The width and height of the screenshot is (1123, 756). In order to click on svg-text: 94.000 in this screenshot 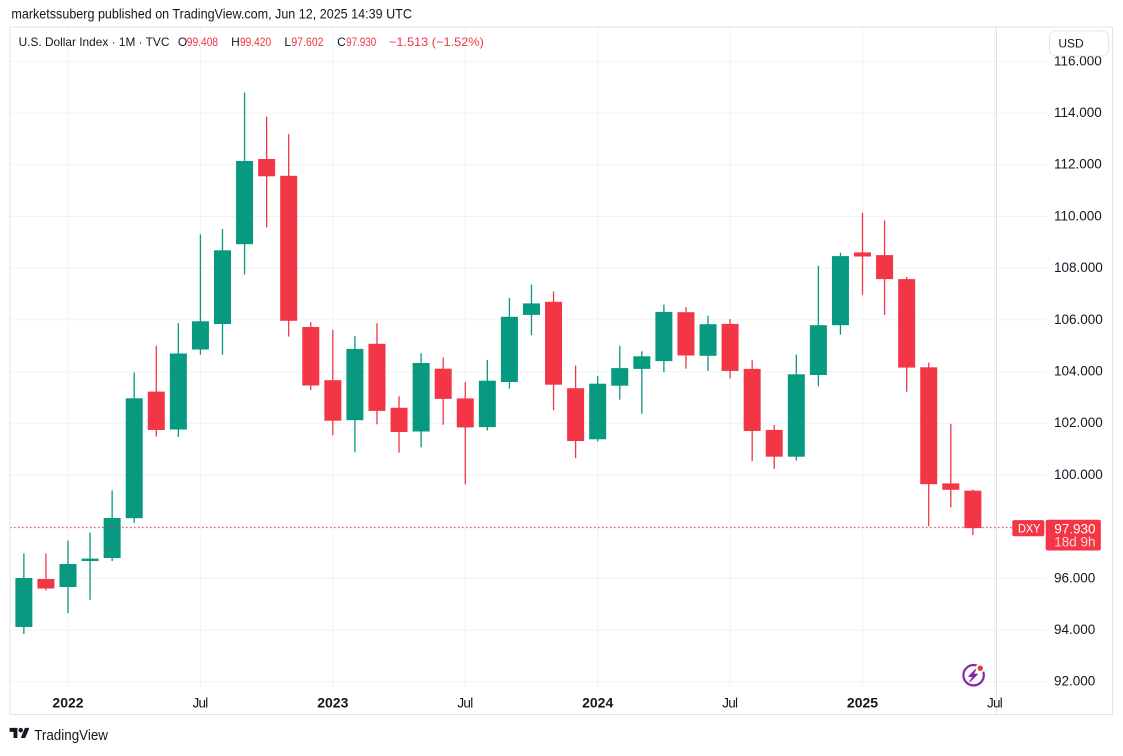, I will do `click(1074, 629)`.